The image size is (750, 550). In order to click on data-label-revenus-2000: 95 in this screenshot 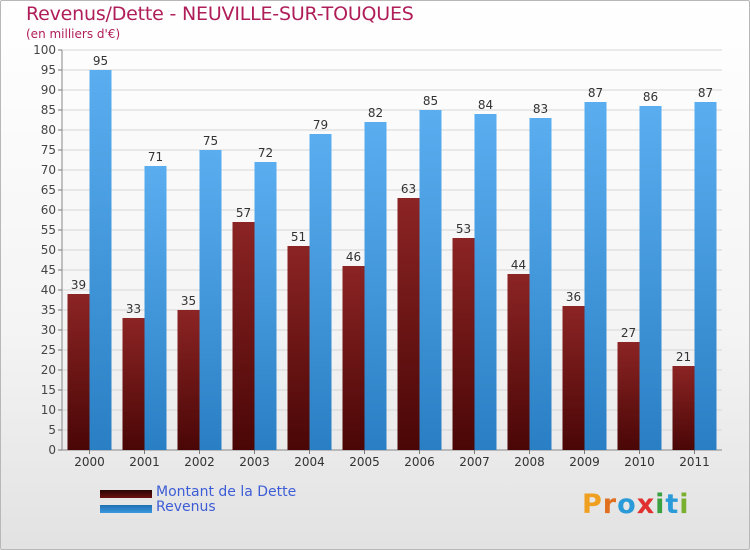, I will do `click(100, 61)`.